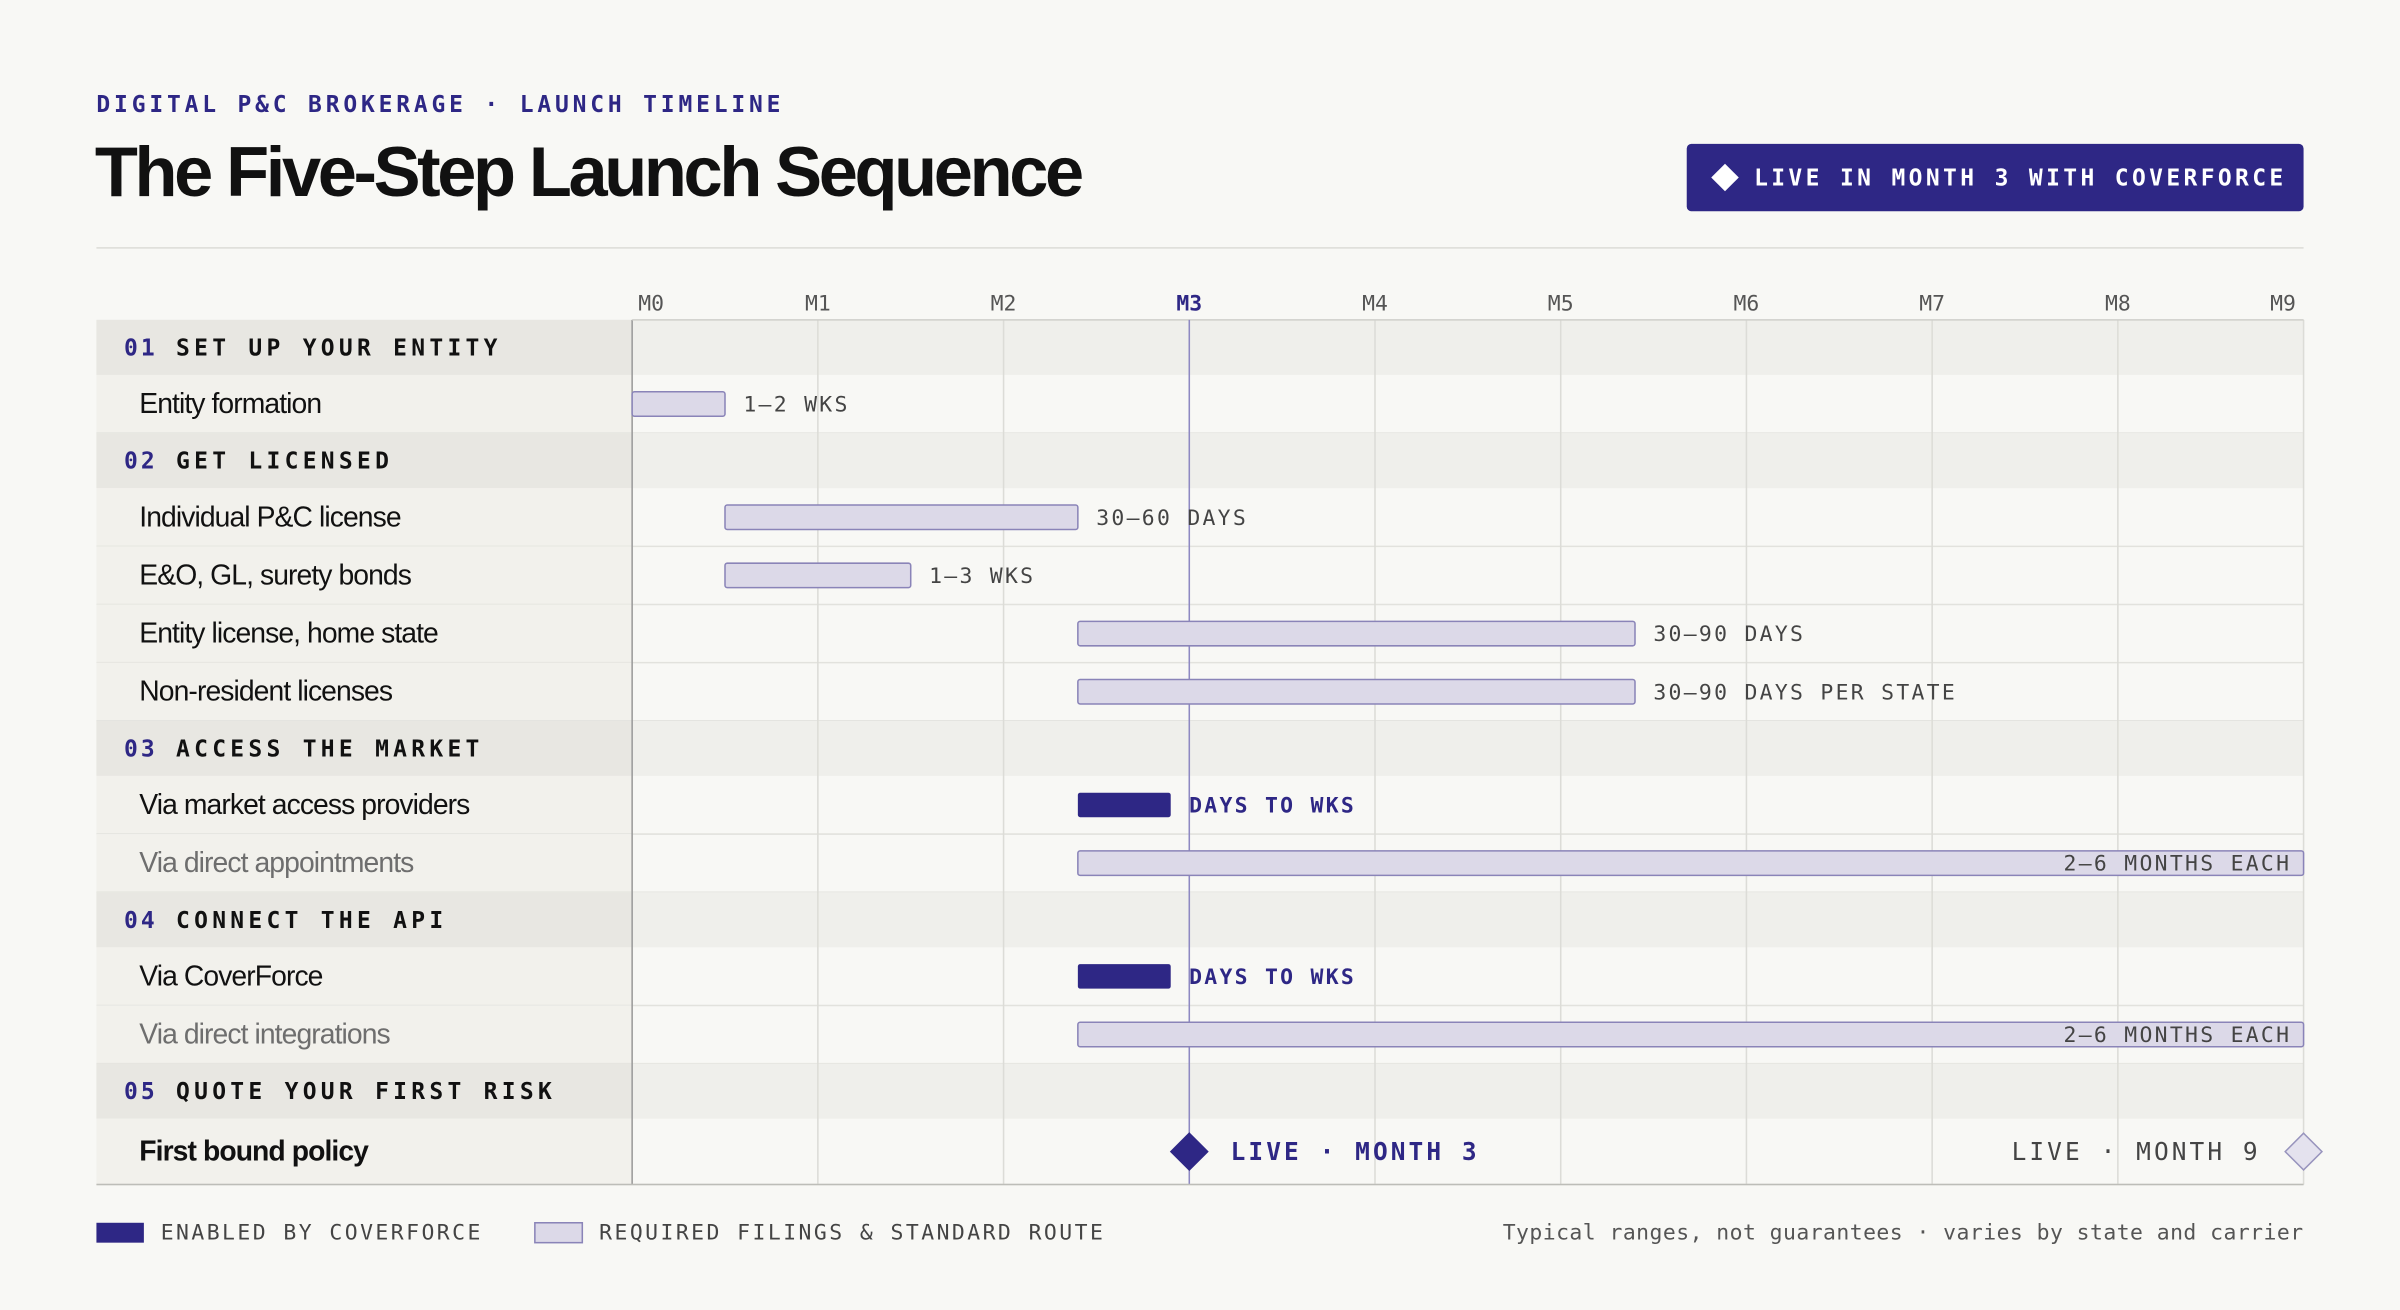 This screenshot has height=1310, width=2400. What do you see at coordinates (264, 1034) in the screenshot?
I see `task-label: Via direct integrations` at bounding box center [264, 1034].